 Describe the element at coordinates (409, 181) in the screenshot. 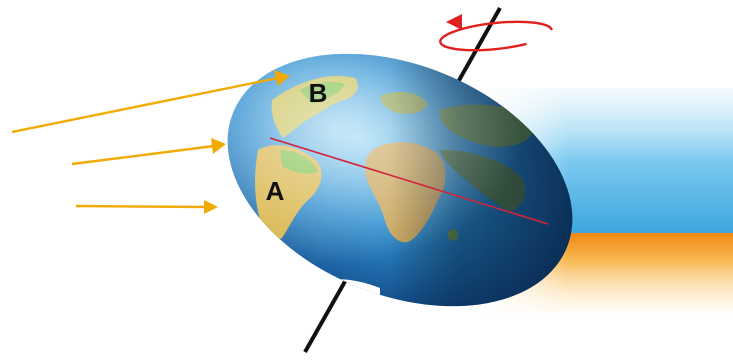

I see `equator-line` at that location.